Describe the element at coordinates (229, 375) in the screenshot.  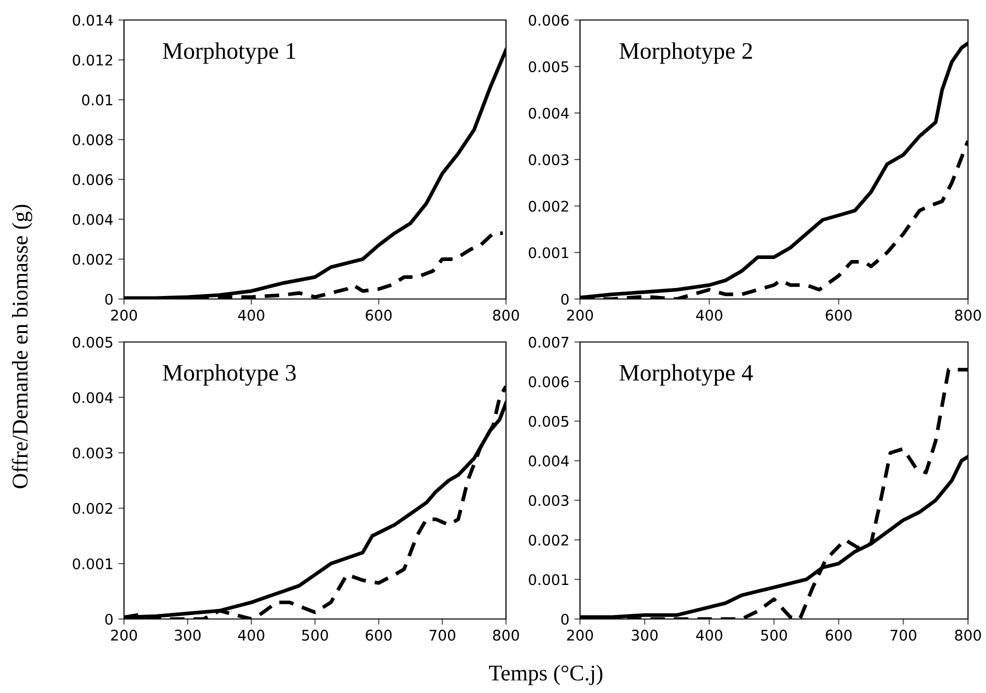
I see `text: Morphotype 3` at that location.